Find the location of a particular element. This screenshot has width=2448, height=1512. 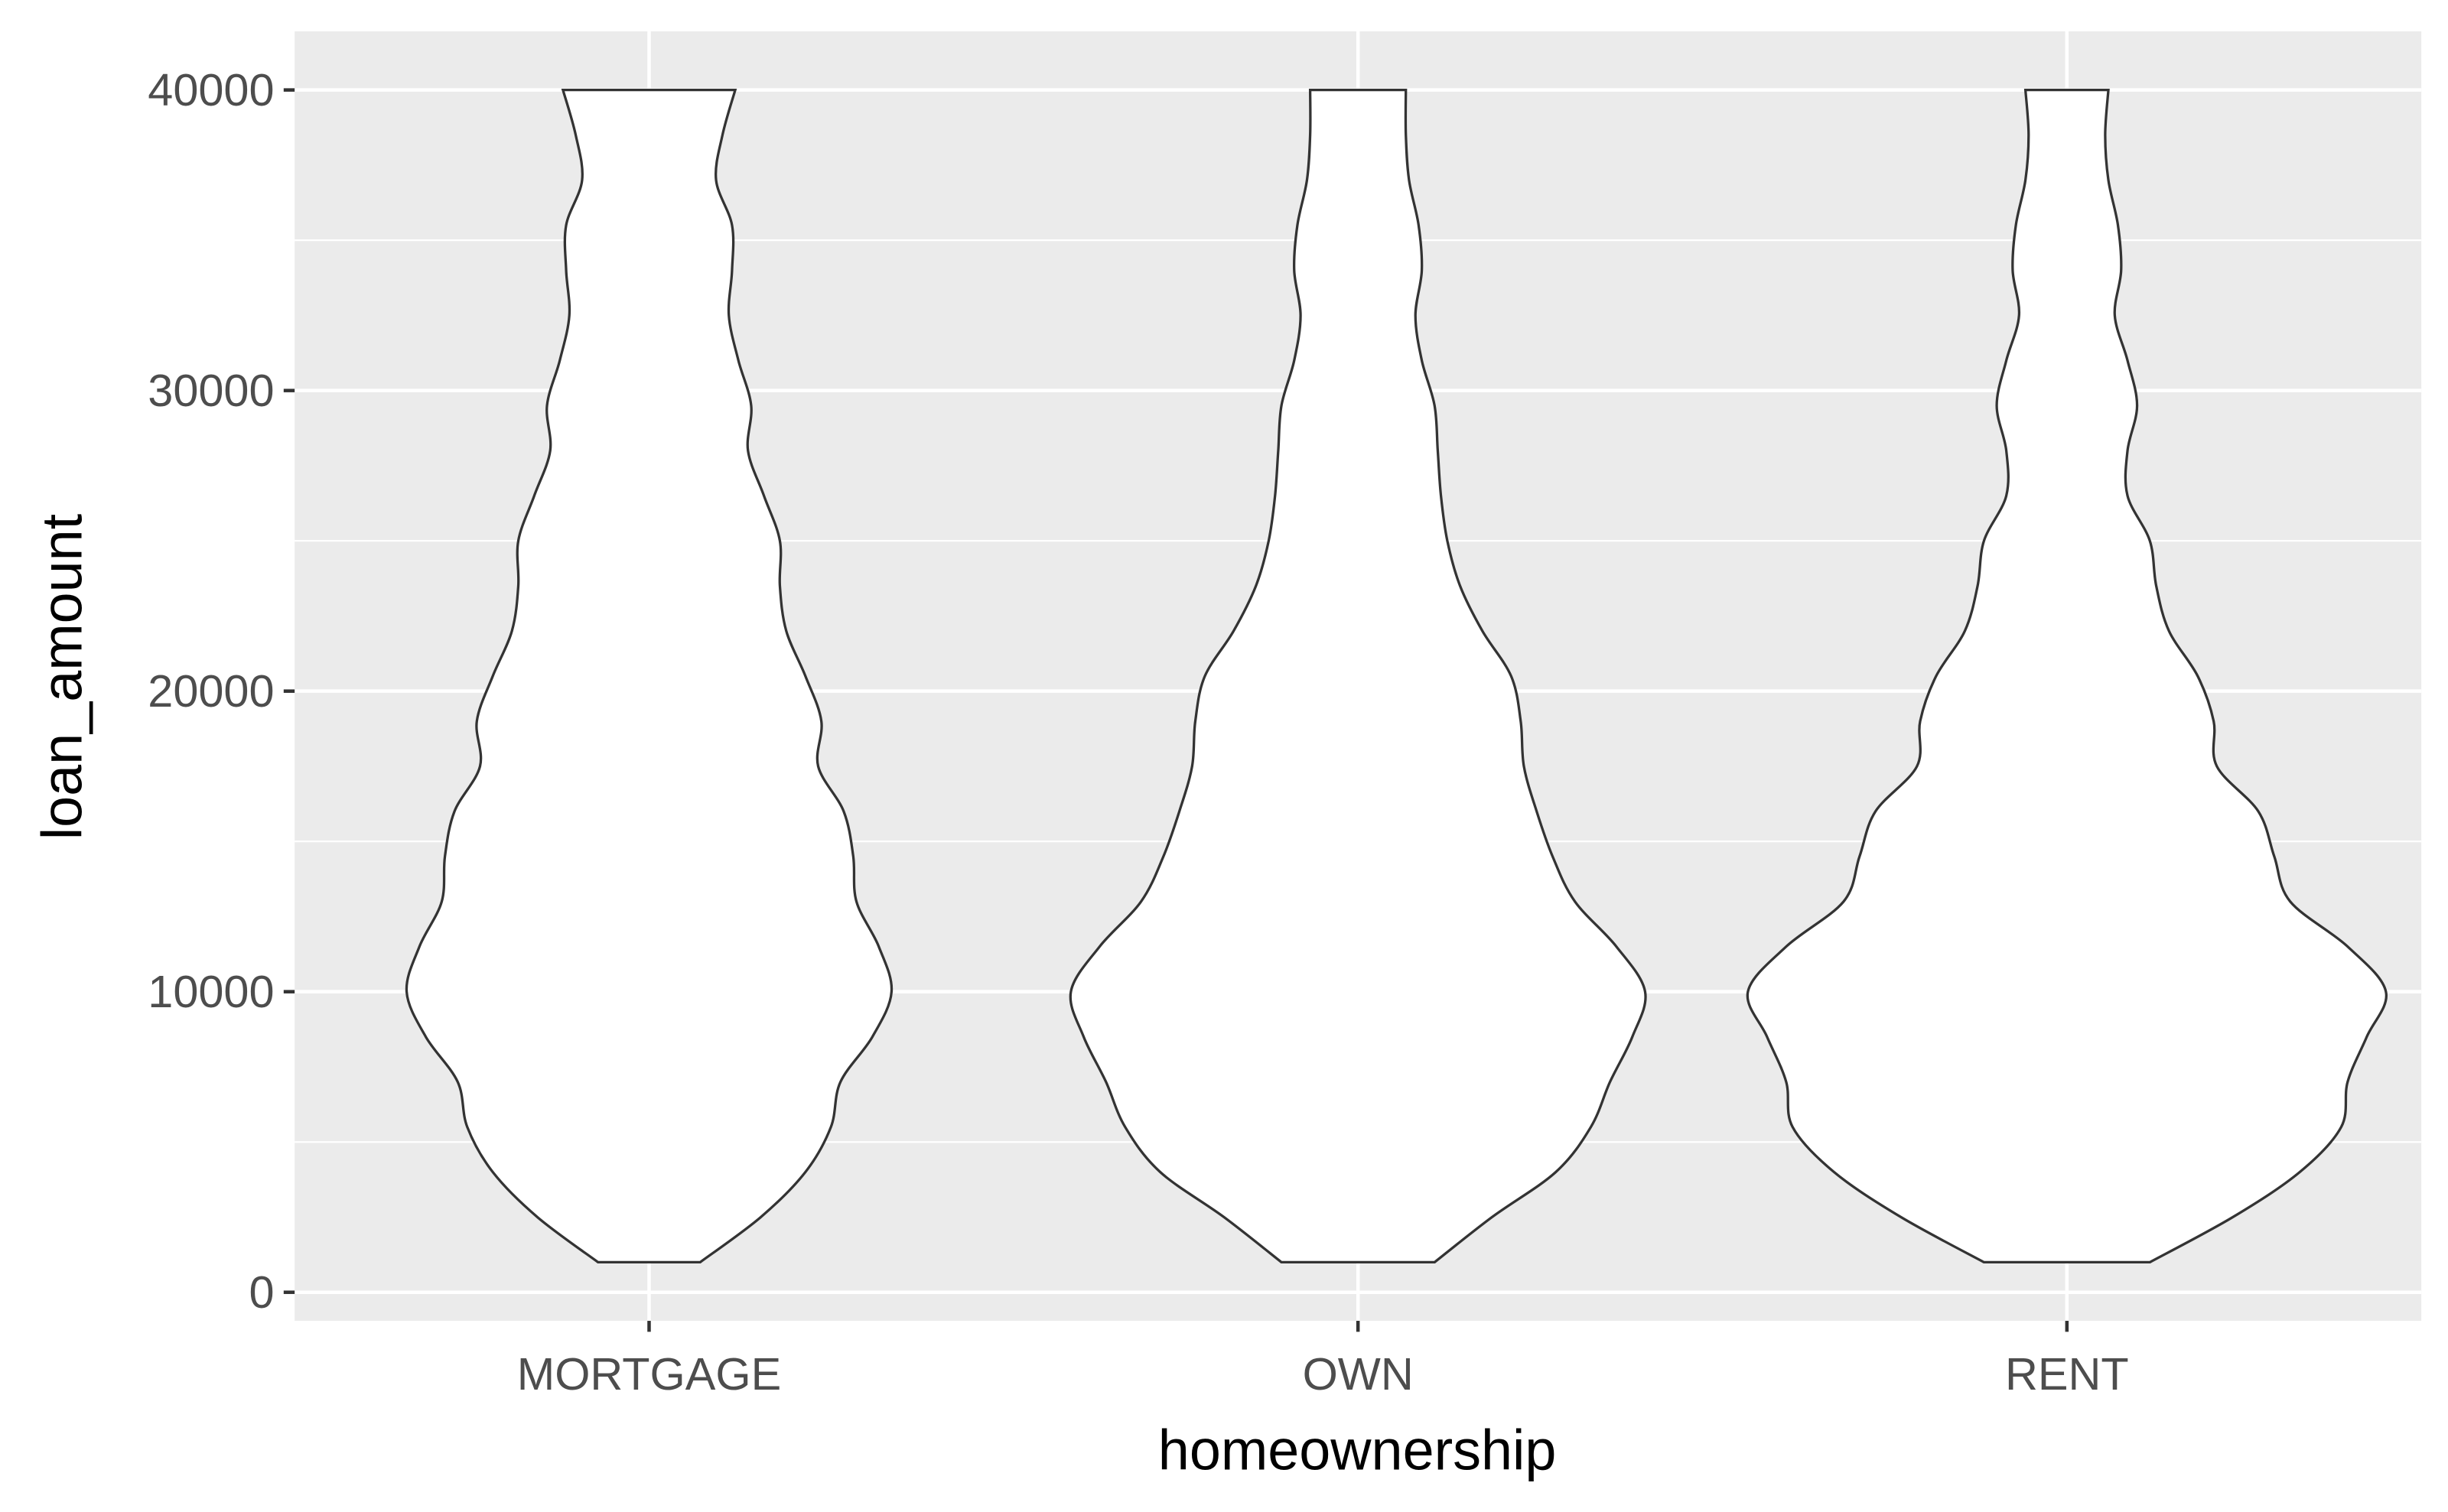

y-tick-label: 30000 is located at coordinates (211, 390).